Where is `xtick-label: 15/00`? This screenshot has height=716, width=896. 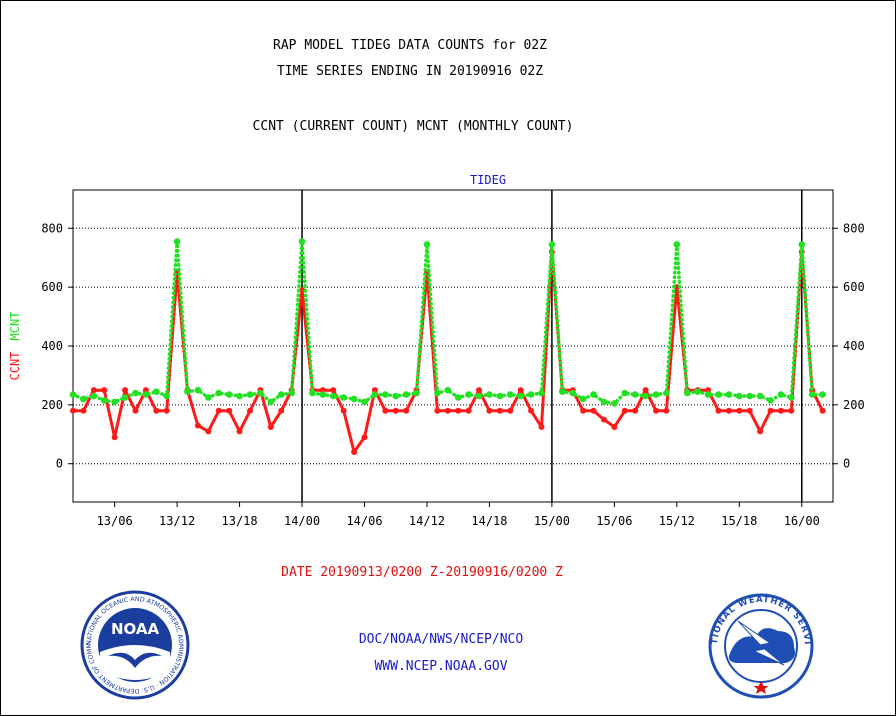 xtick-label: 15/00 is located at coordinates (552, 521).